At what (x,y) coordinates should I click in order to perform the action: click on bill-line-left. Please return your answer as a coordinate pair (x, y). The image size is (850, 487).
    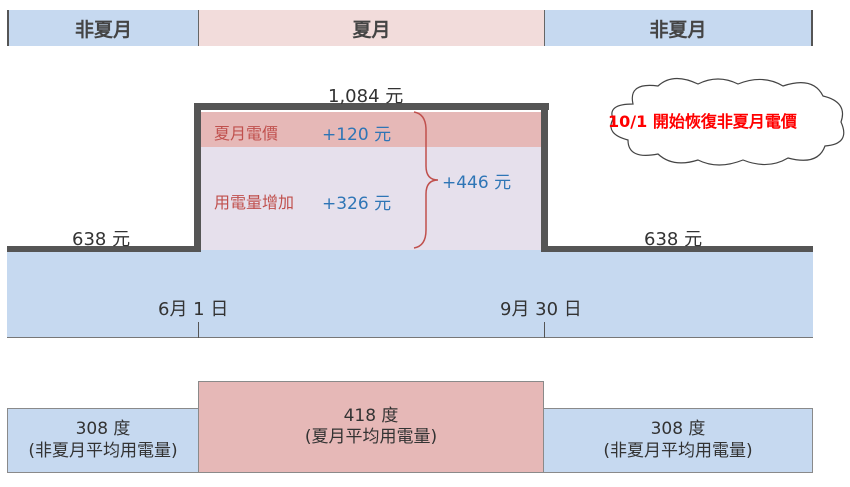
    Looking at the image, I should click on (104, 249).